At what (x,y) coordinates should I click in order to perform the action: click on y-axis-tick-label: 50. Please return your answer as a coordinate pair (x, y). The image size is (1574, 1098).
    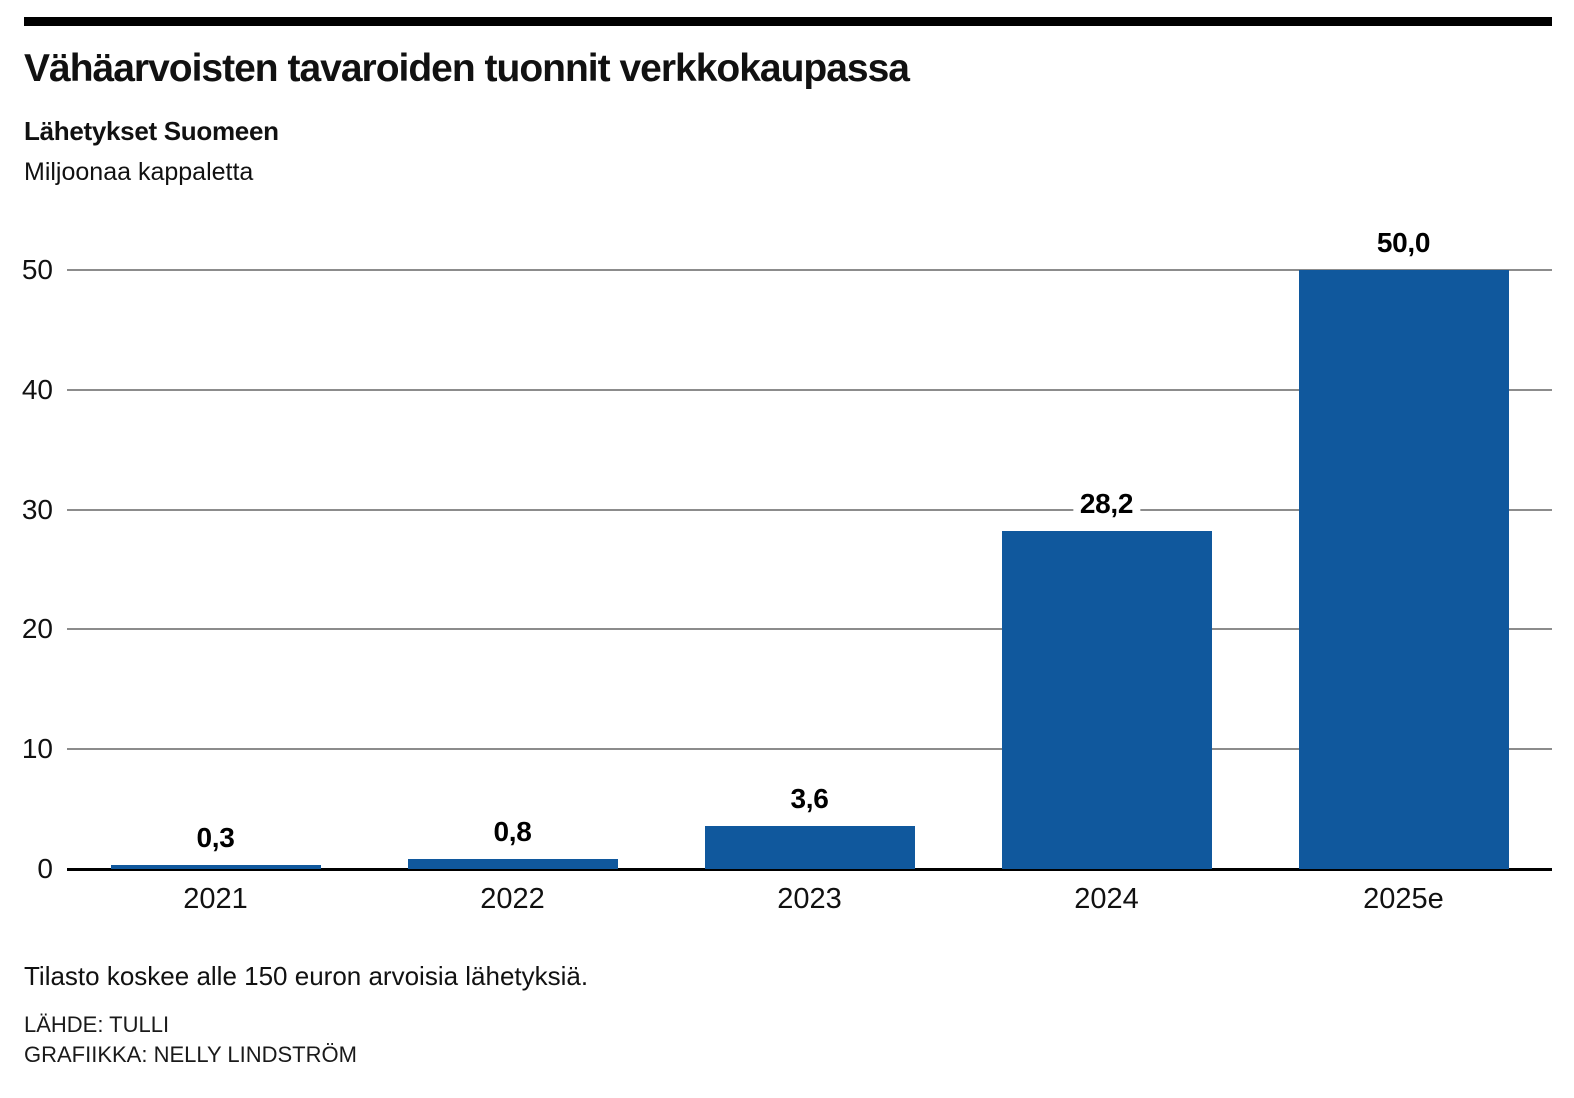
    Looking at the image, I should click on (37, 269).